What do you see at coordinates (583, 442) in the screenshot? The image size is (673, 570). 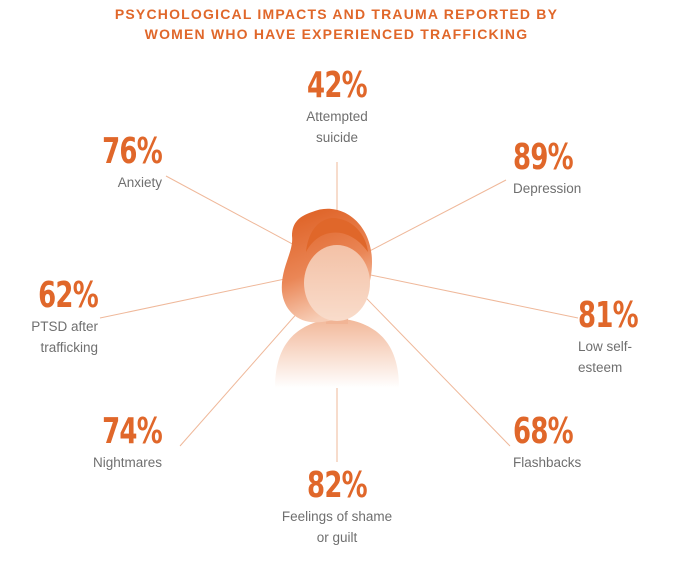 I see `stat-flashbacks: 68% Flashbacks` at bounding box center [583, 442].